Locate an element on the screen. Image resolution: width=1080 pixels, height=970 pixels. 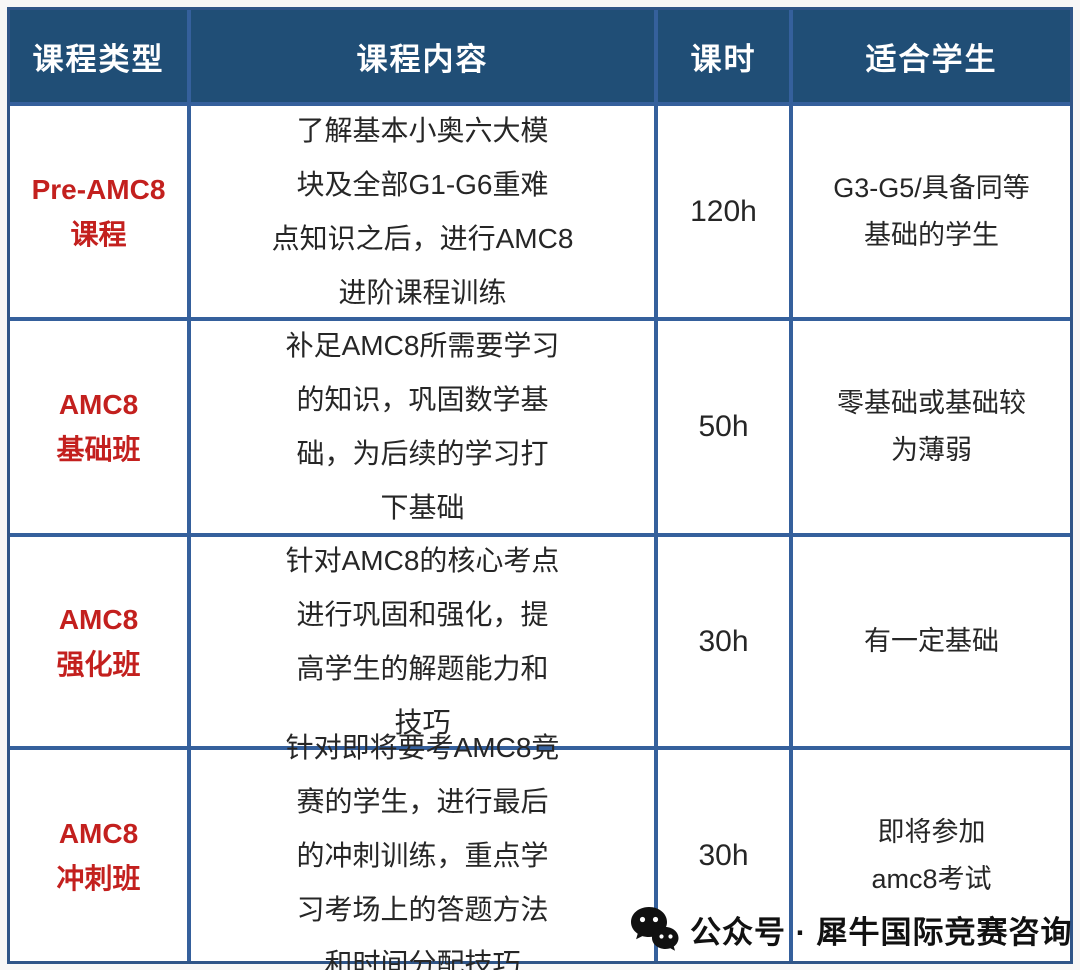
row3-course-content: 针对AMC8的核心考点 进行巩固和强化，提 高学生的解题能力和 技巧 is located at coordinates (422, 641).